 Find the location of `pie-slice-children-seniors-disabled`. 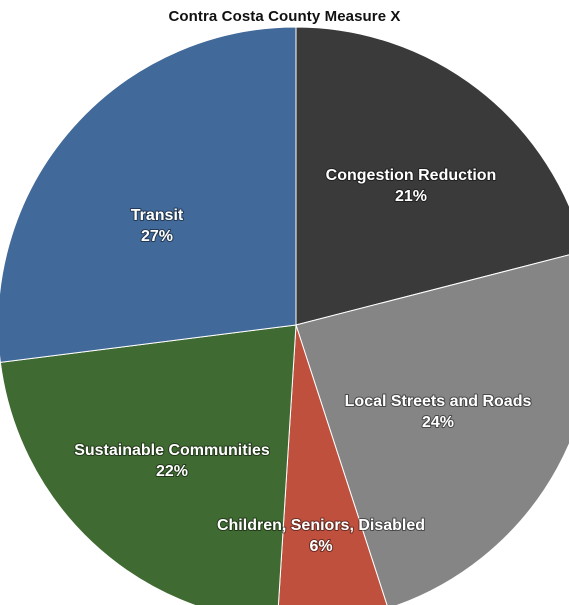

pie-slice-children-seniors-disabled is located at coordinates (332, 464).